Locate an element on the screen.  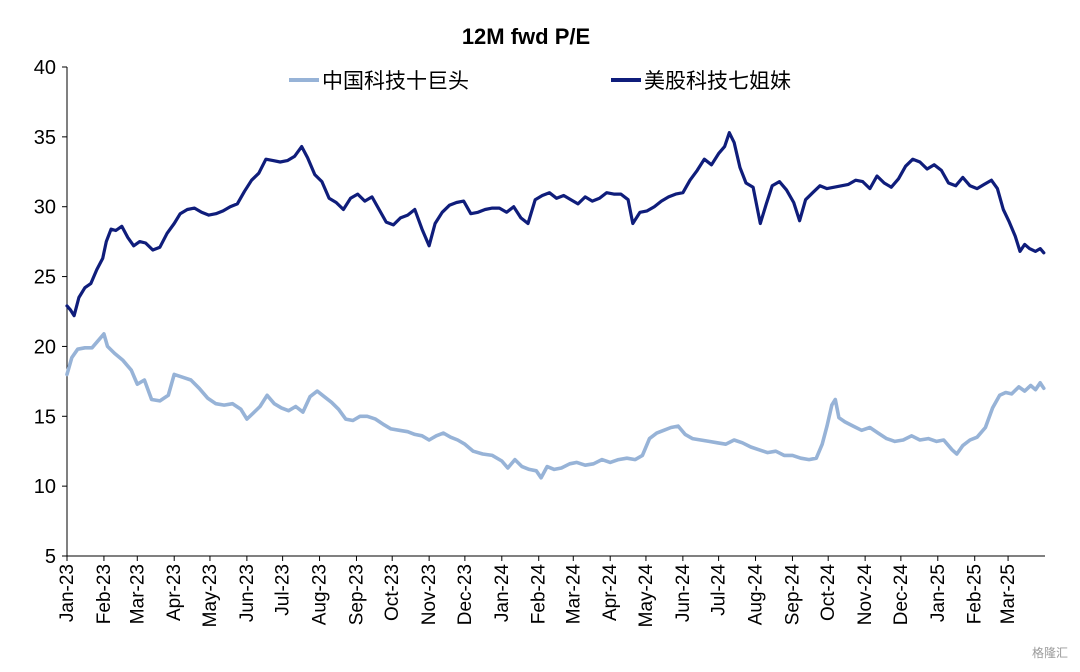
x-tick-label: Dec-24 is located at coordinates (901, 595).